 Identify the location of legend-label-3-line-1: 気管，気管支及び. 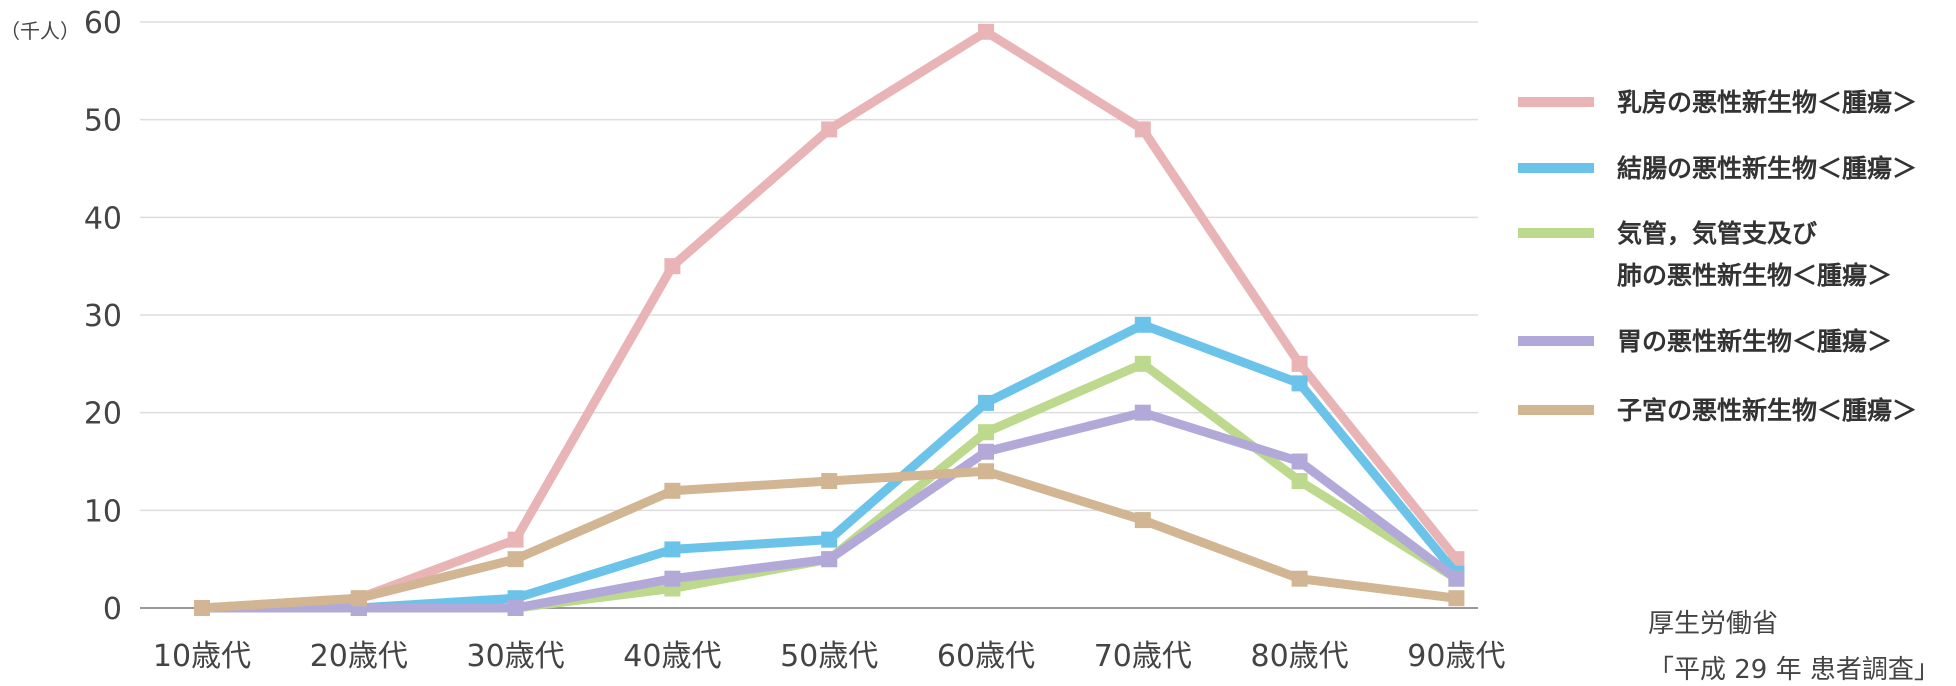
(1717, 233).